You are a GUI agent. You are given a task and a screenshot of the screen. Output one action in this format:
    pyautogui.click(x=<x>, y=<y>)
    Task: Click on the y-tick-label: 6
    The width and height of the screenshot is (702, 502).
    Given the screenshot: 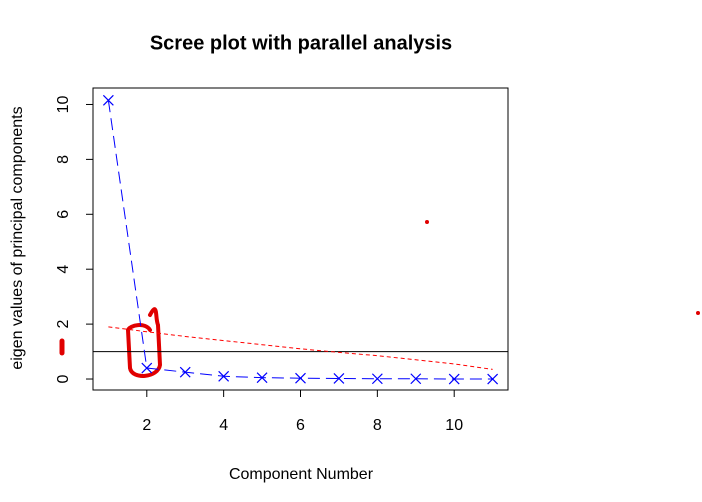 What is the action you would take?
    pyautogui.click(x=63, y=214)
    